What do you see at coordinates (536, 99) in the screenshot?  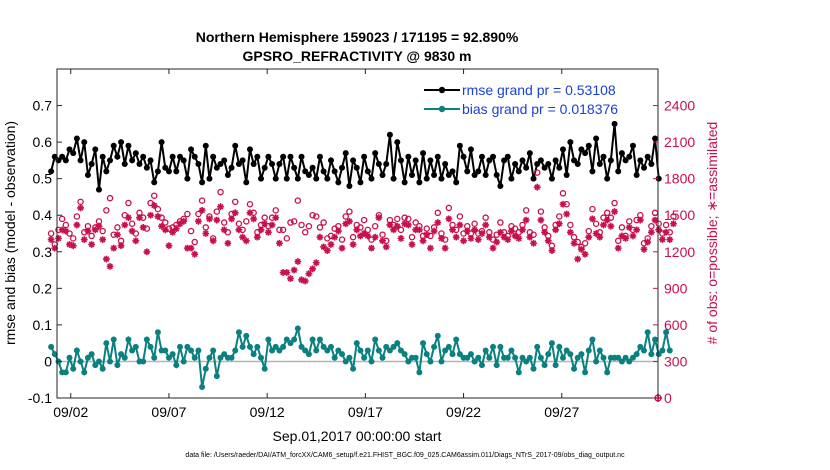 I see `legend-box` at bounding box center [536, 99].